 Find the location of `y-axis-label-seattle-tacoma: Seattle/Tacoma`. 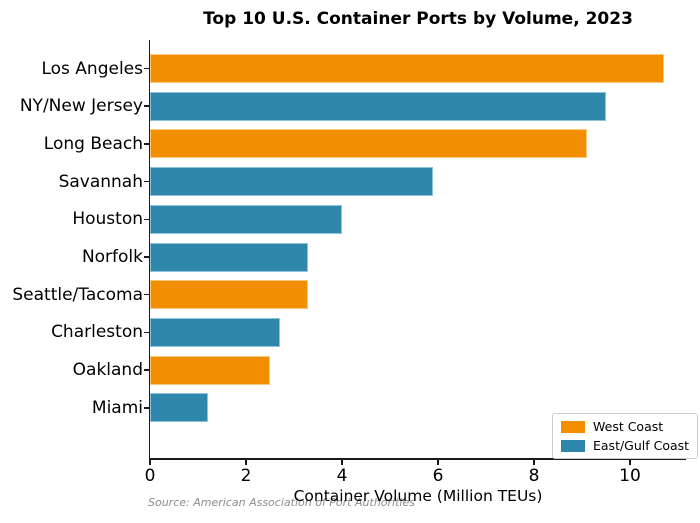

y-axis-label-seattle-tacoma: Seattle/Tacoma is located at coordinates (77, 294).